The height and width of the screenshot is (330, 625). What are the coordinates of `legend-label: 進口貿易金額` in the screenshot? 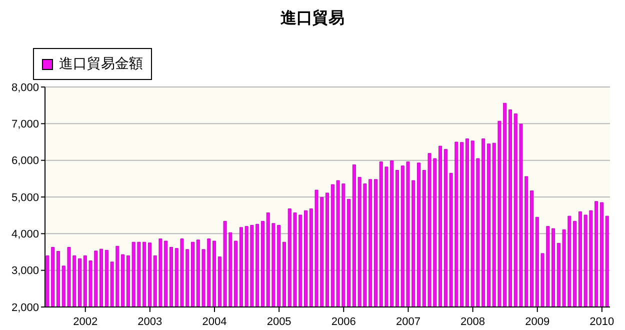 It's located at (101, 64).